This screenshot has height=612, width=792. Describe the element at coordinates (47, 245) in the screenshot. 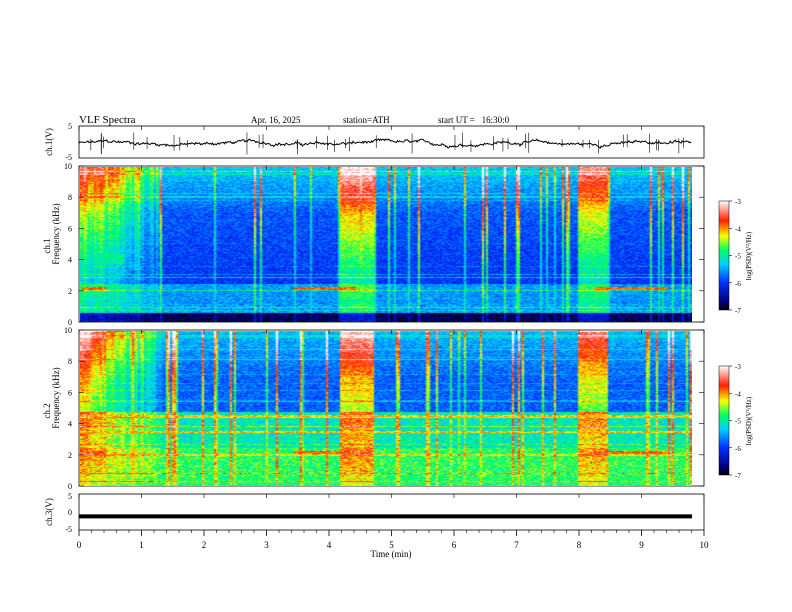

I see `ch1-spec-ylabel: ch.1` at that location.